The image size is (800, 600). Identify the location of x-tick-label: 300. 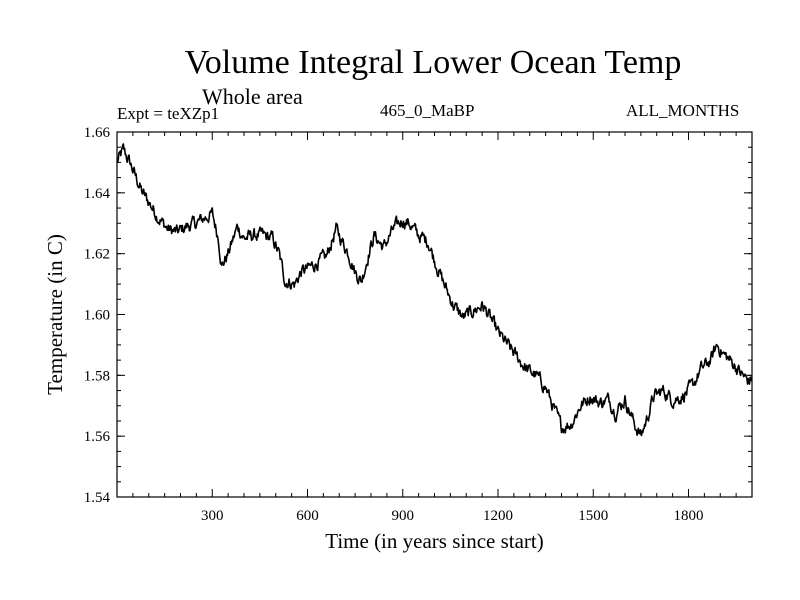
(212, 516).